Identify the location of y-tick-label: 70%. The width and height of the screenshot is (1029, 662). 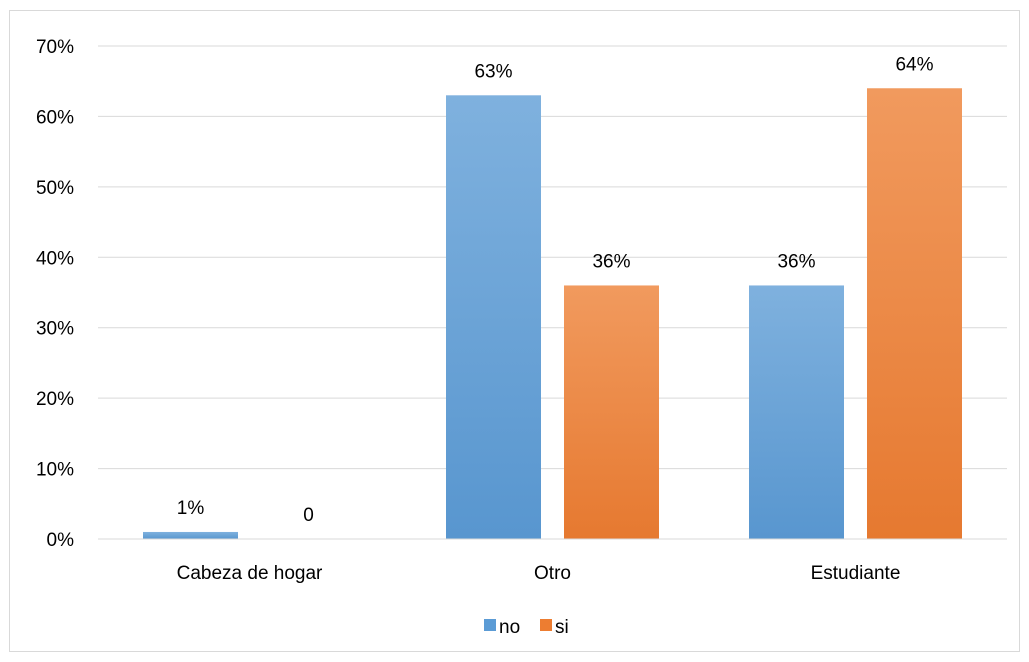
(55, 47).